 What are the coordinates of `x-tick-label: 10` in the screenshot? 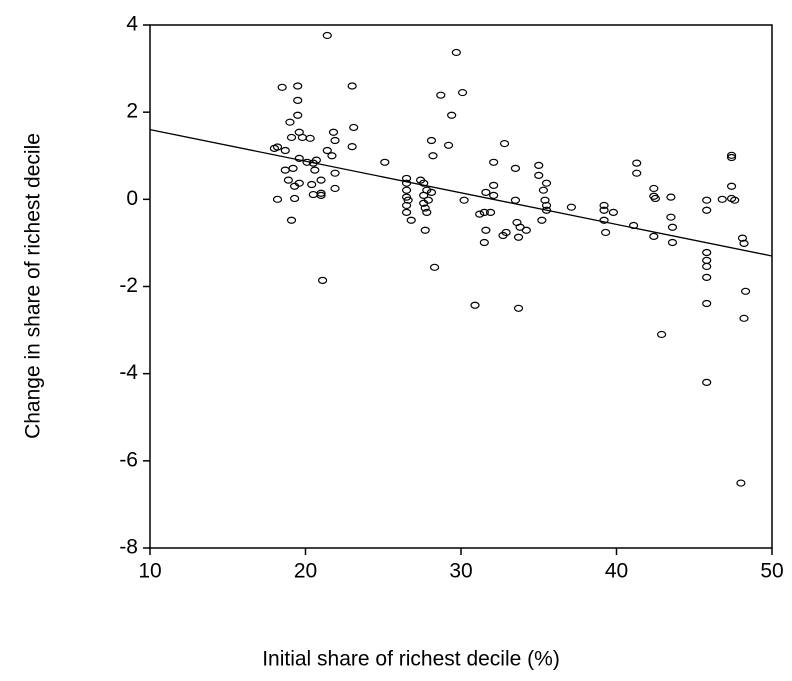 It's located at (149, 571).